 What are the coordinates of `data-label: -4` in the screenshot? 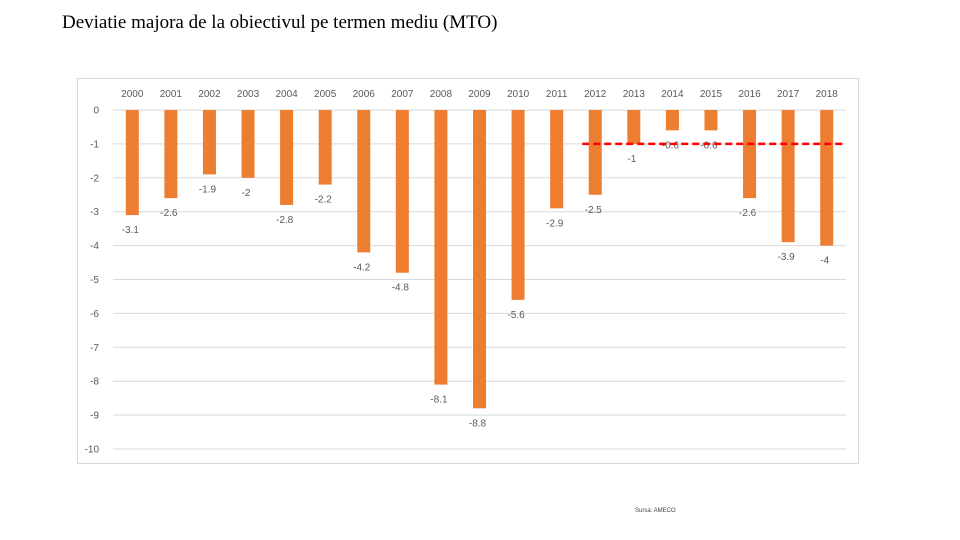 It's located at (824, 261).